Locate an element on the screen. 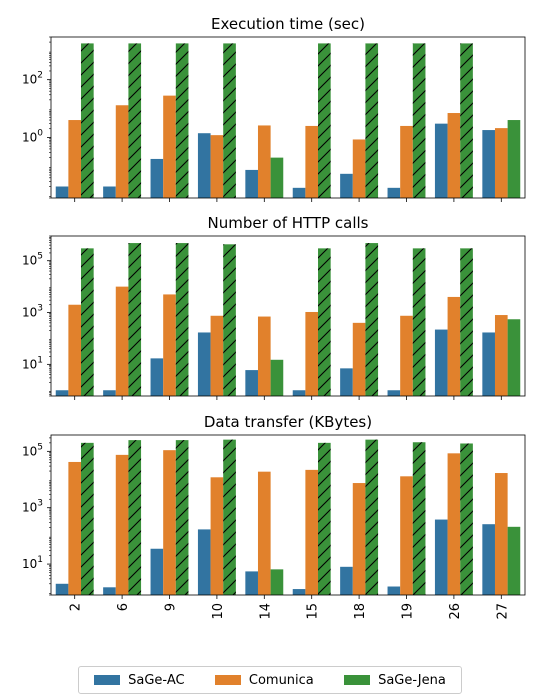 This screenshot has height=700, width=540. legend-label-comunica: Comunica is located at coordinates (281, 680).